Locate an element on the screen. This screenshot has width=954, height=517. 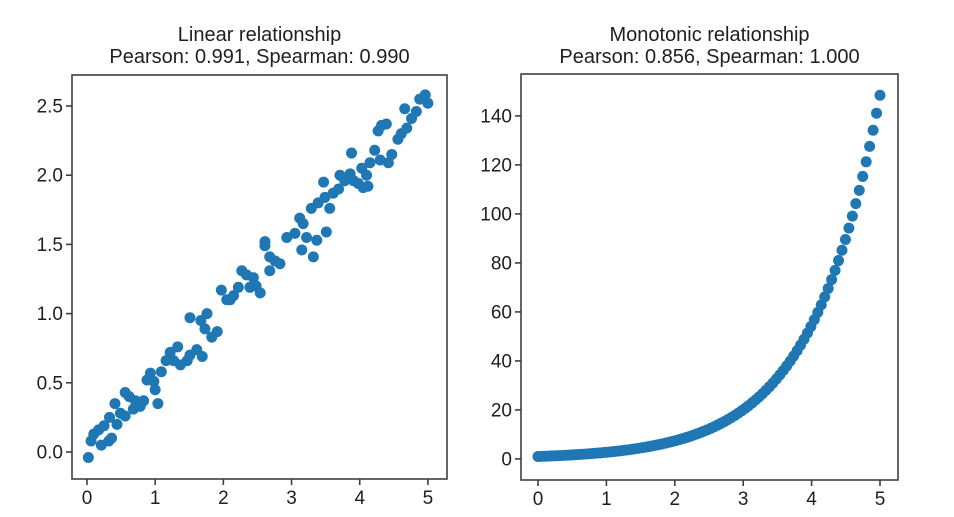
y-tick-label: 100 is located at coordinates (496, 214).